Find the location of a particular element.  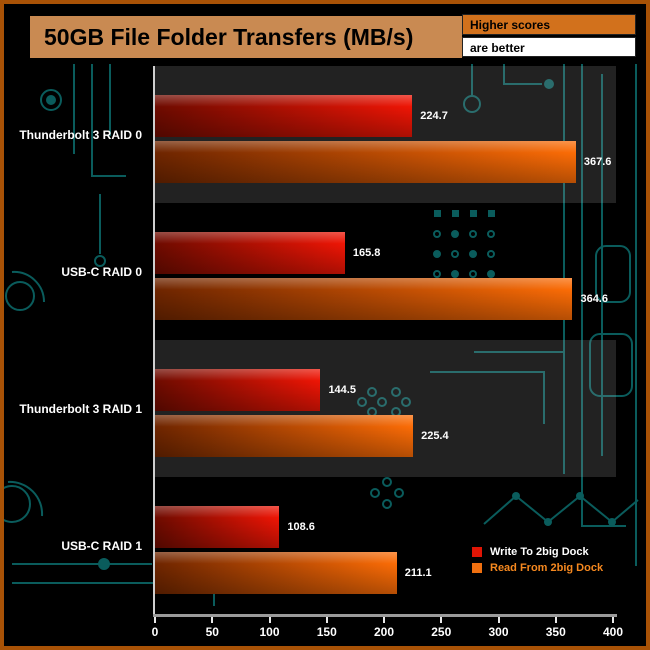

category-label: USB-C RAID 0 is located at coordinates (101, 271).